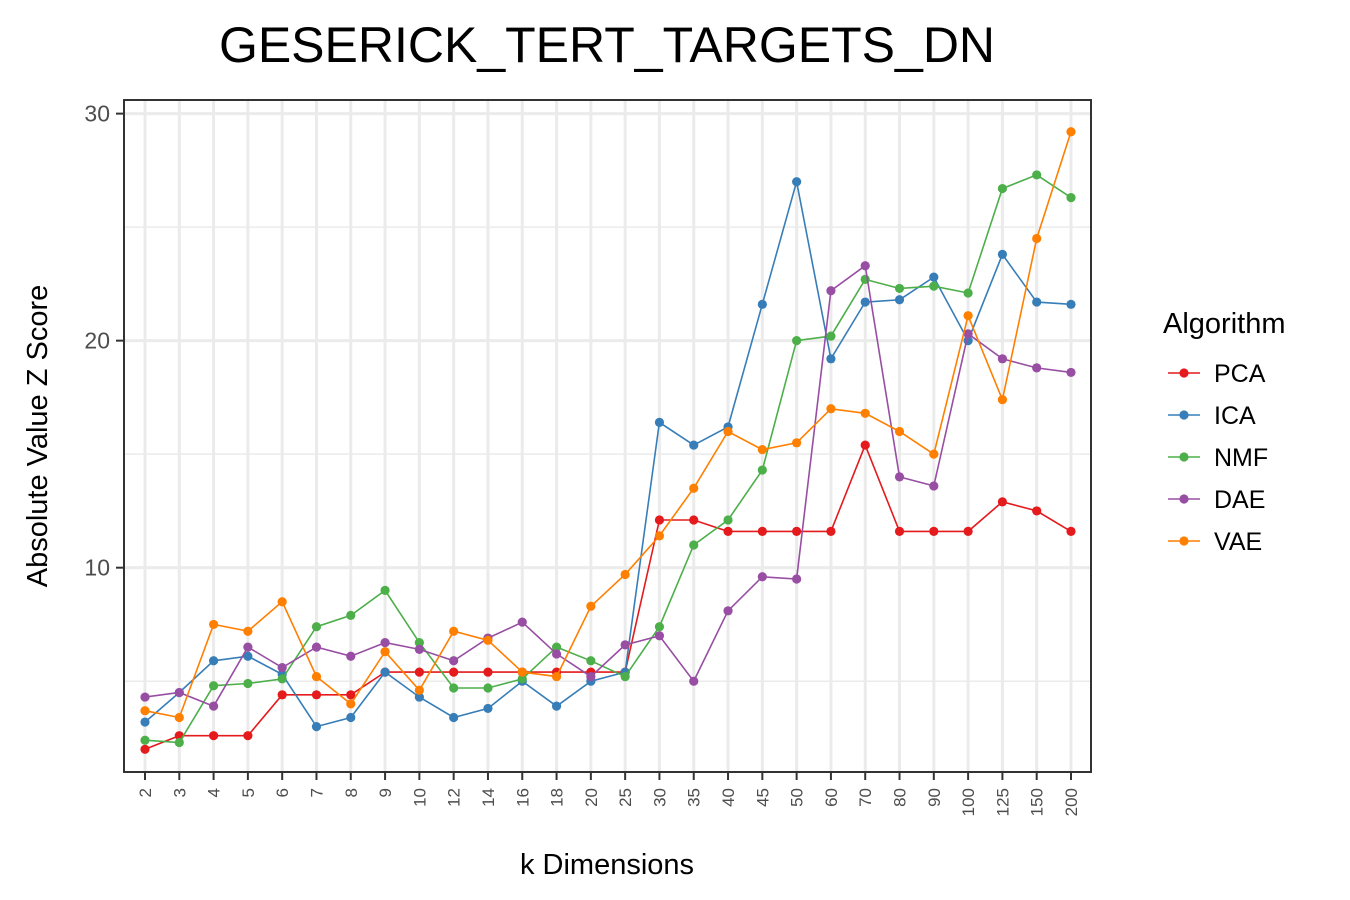  Describe the element at coordinates (797, 797) in the screenshot. I see `x-tick-label: 50` at that location.